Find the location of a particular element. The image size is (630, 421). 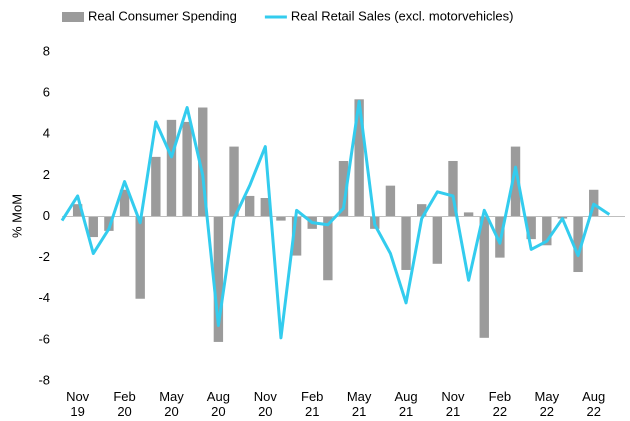

x-tick-label: Feb 21 is located at coordinates (312, 404).